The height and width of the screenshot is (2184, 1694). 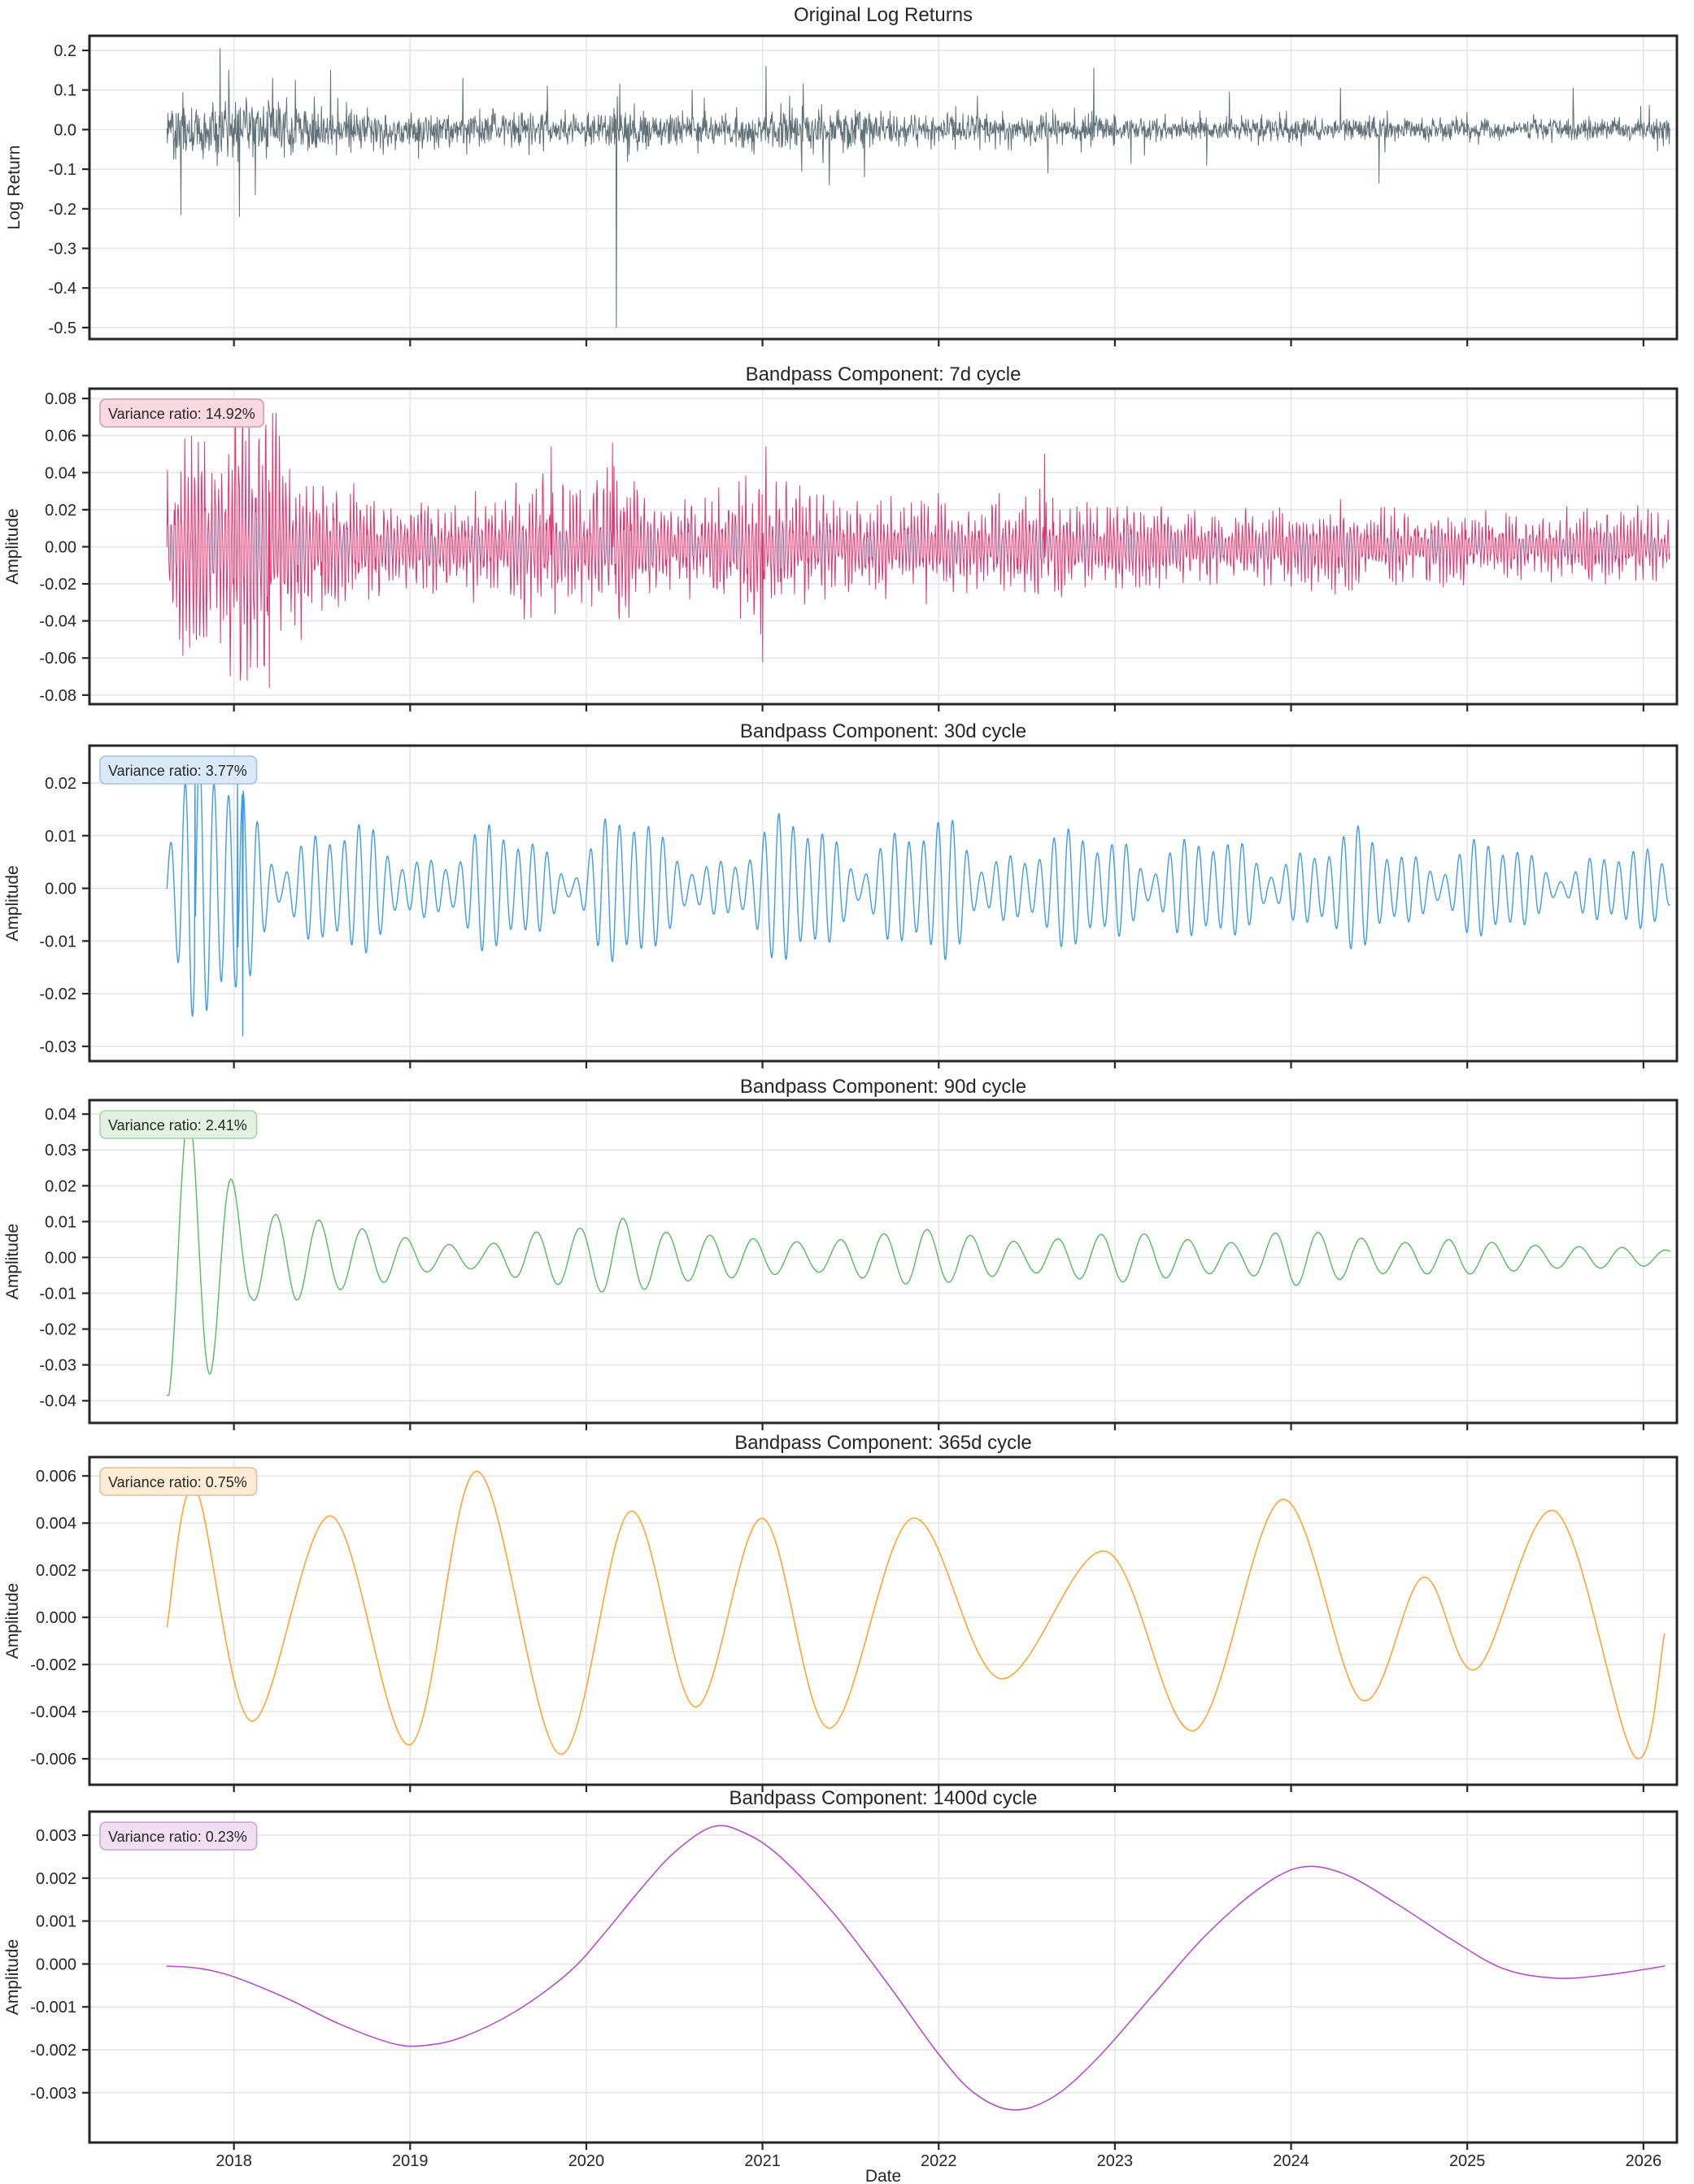 I want to click on x-tick-label: 2025, so click(x=1467, y=2161).